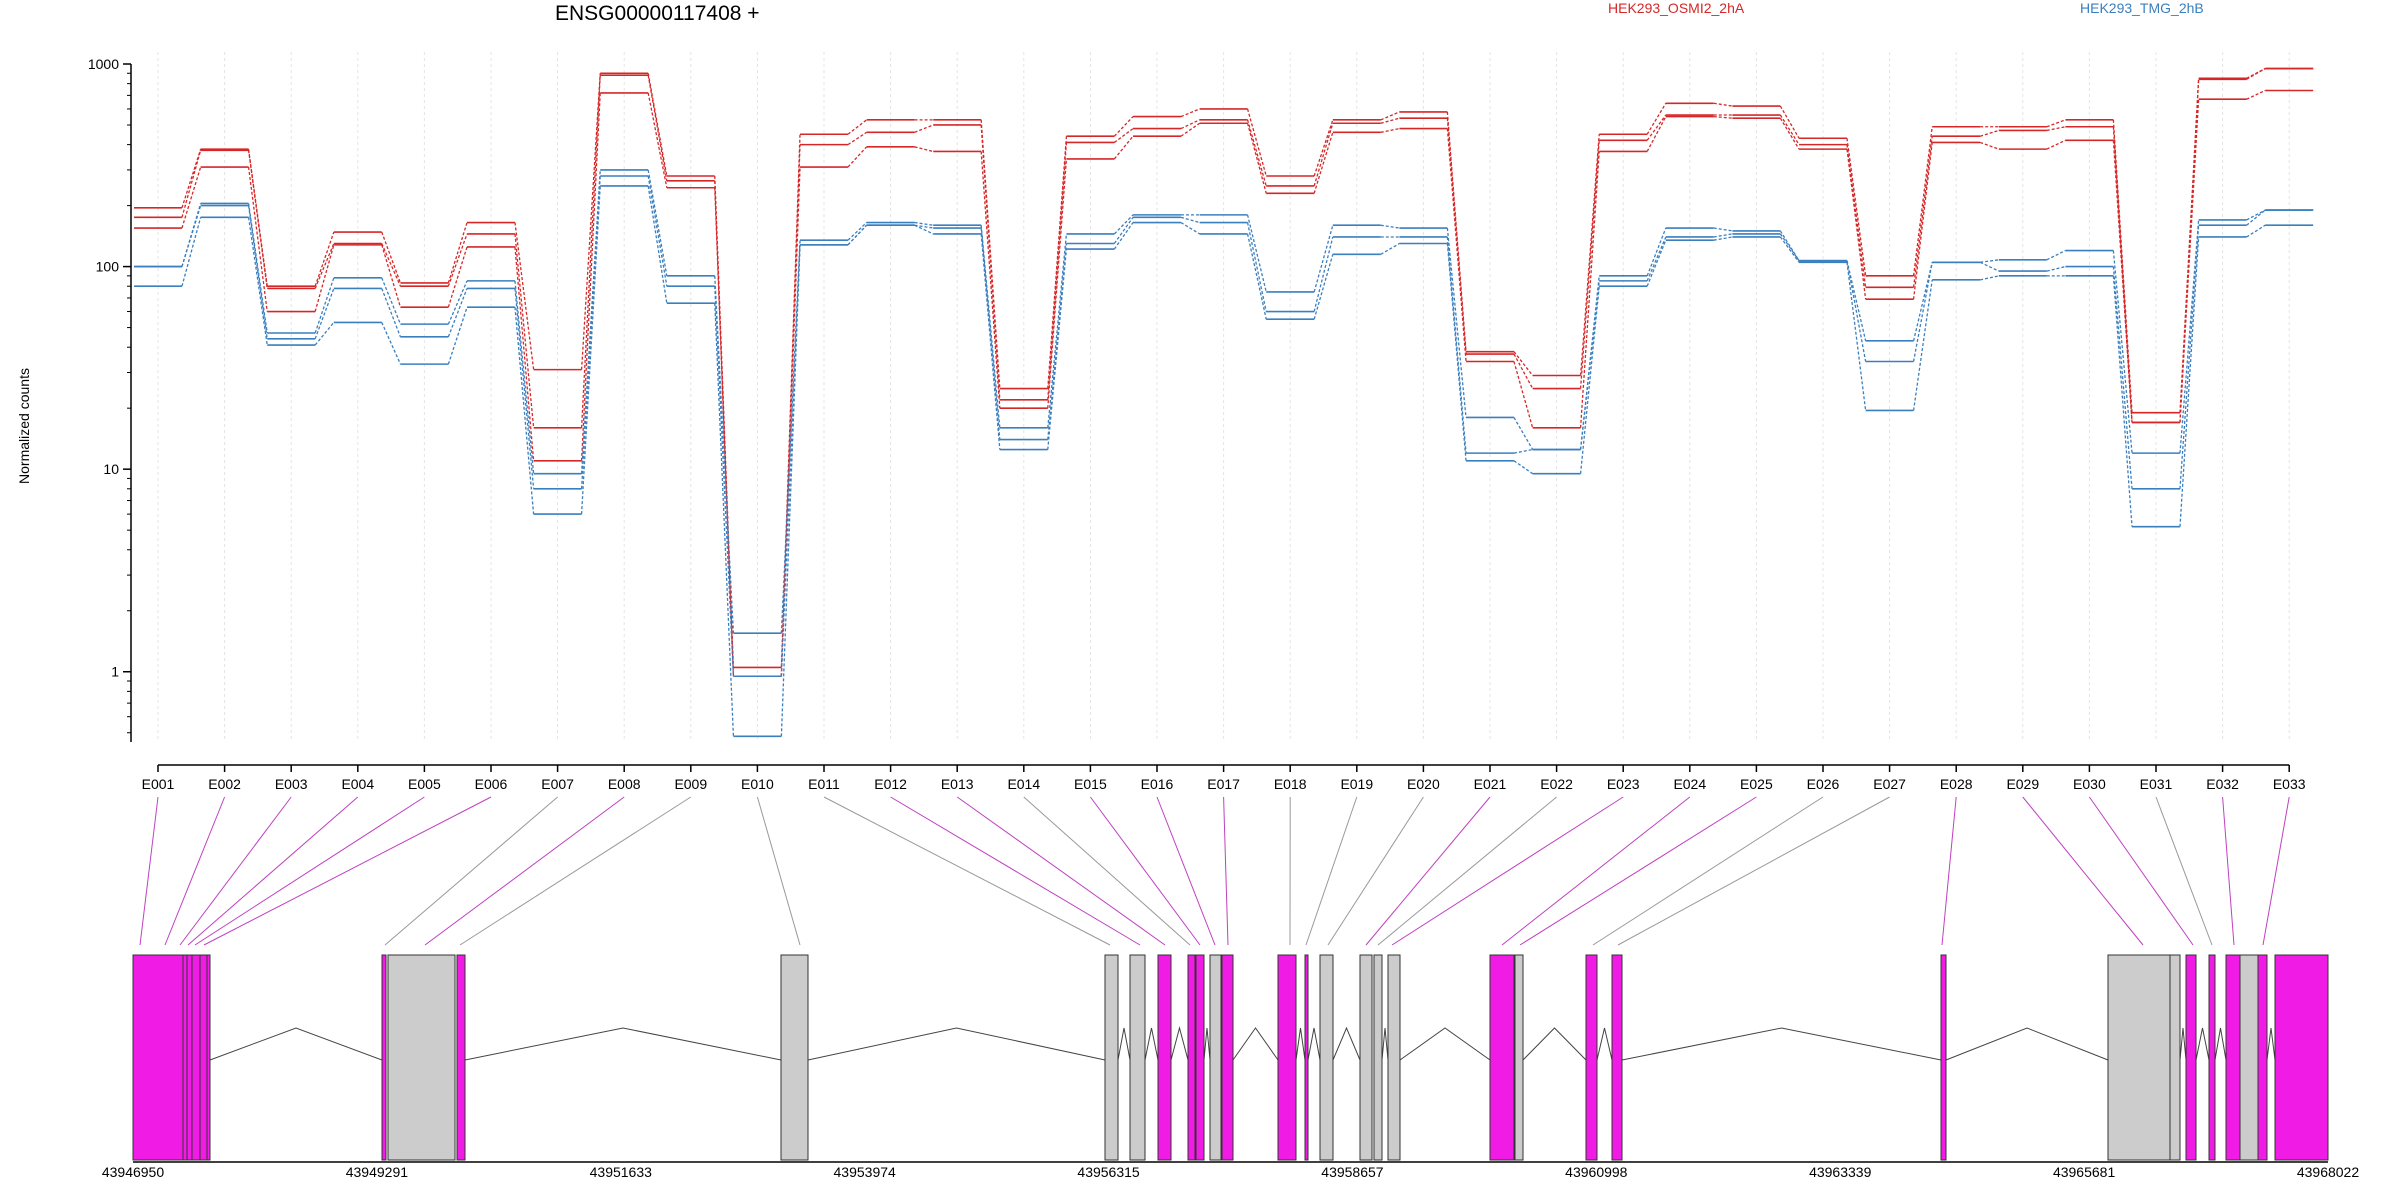  Describe the element at coordinates (890, 784) in the screenshot. I see `x-tick-label: E012` at that location.